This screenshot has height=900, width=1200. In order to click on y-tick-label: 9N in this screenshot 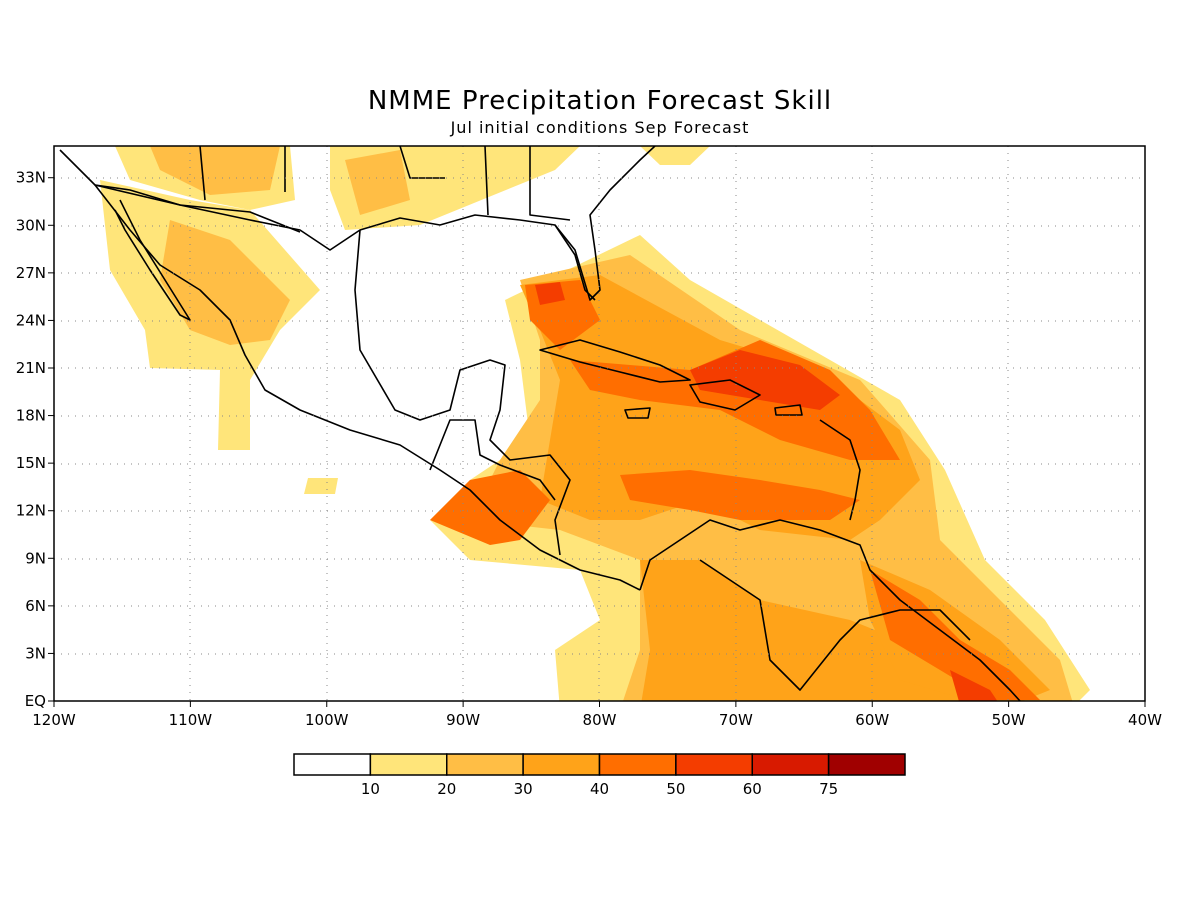, I will do `click(35, 558)`.